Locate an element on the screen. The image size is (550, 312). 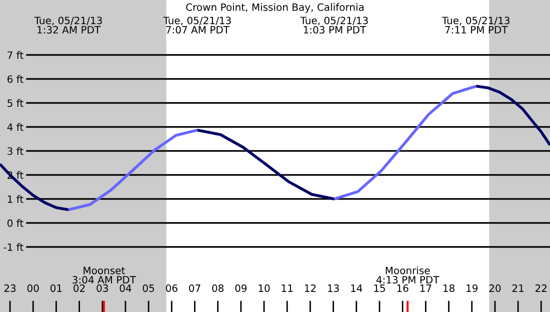
x-tick-label: 12 is located at coordinates (310, 288).